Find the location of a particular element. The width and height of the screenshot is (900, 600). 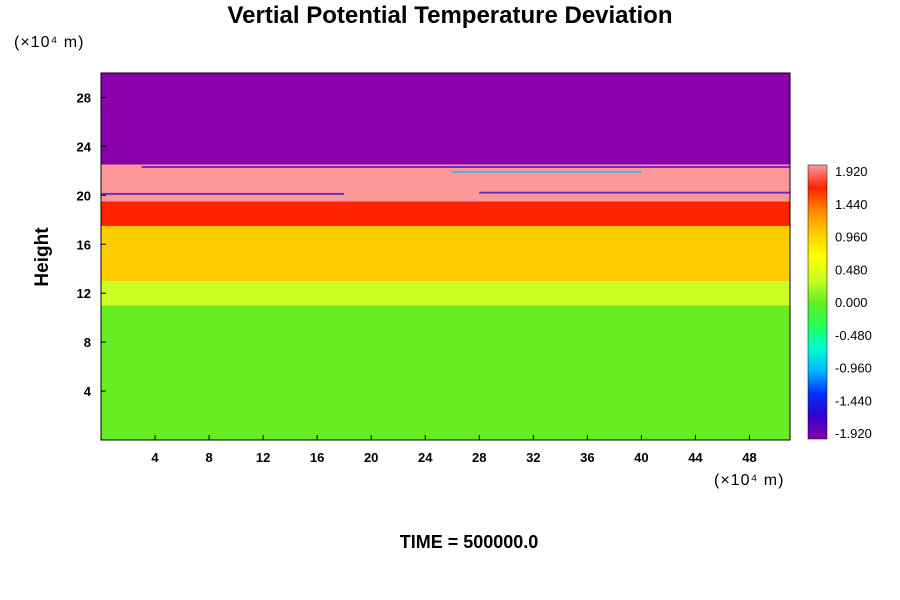

colorbar-tick-label: -1.920 is located at coordinates (853, 433).